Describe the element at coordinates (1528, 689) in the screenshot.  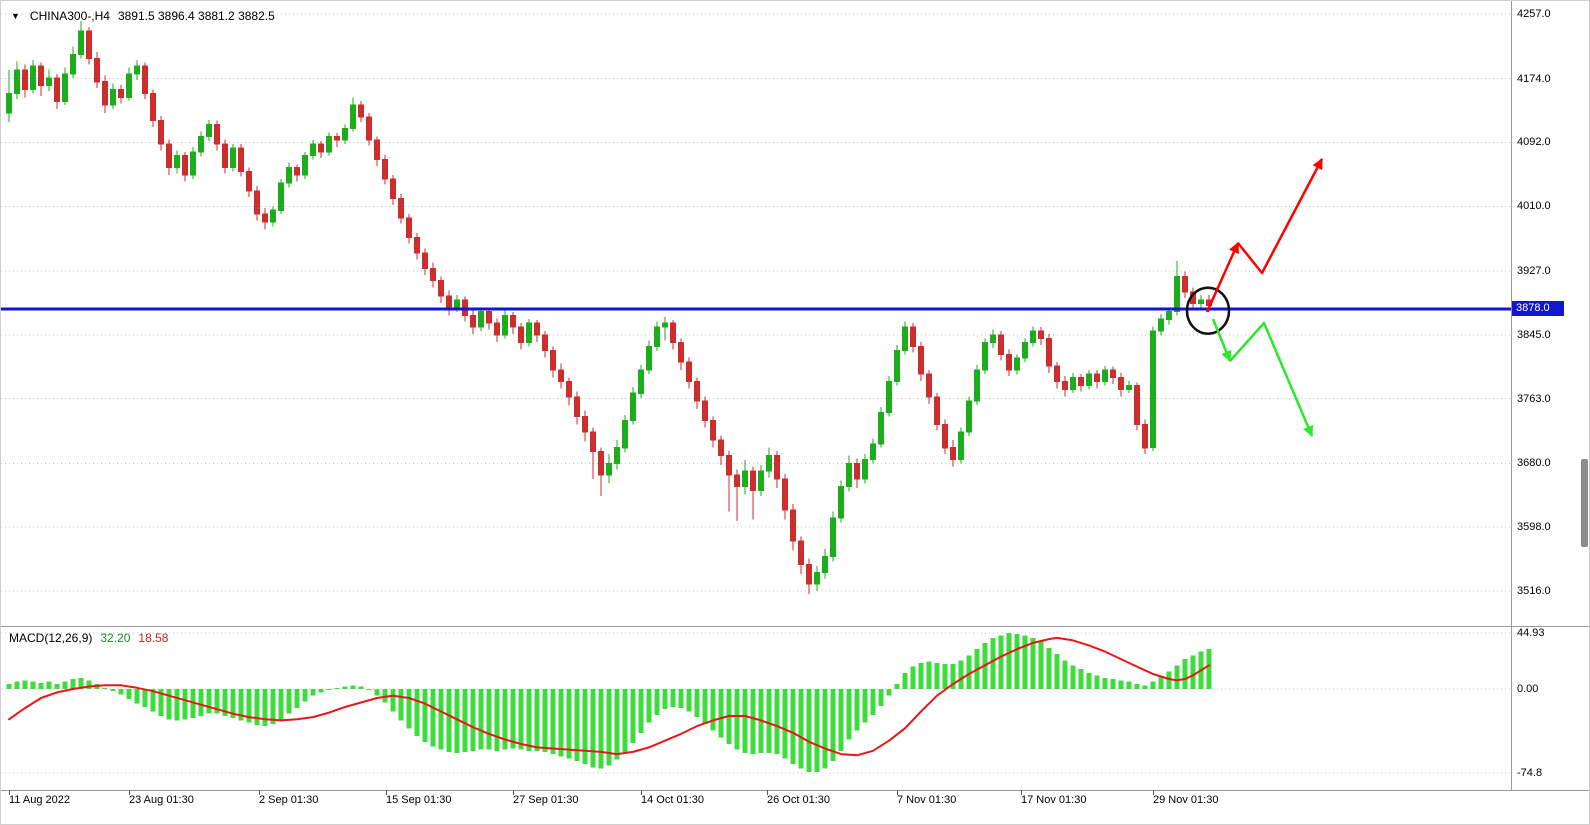
I see `macd-tick-label: 0.00` at that location.